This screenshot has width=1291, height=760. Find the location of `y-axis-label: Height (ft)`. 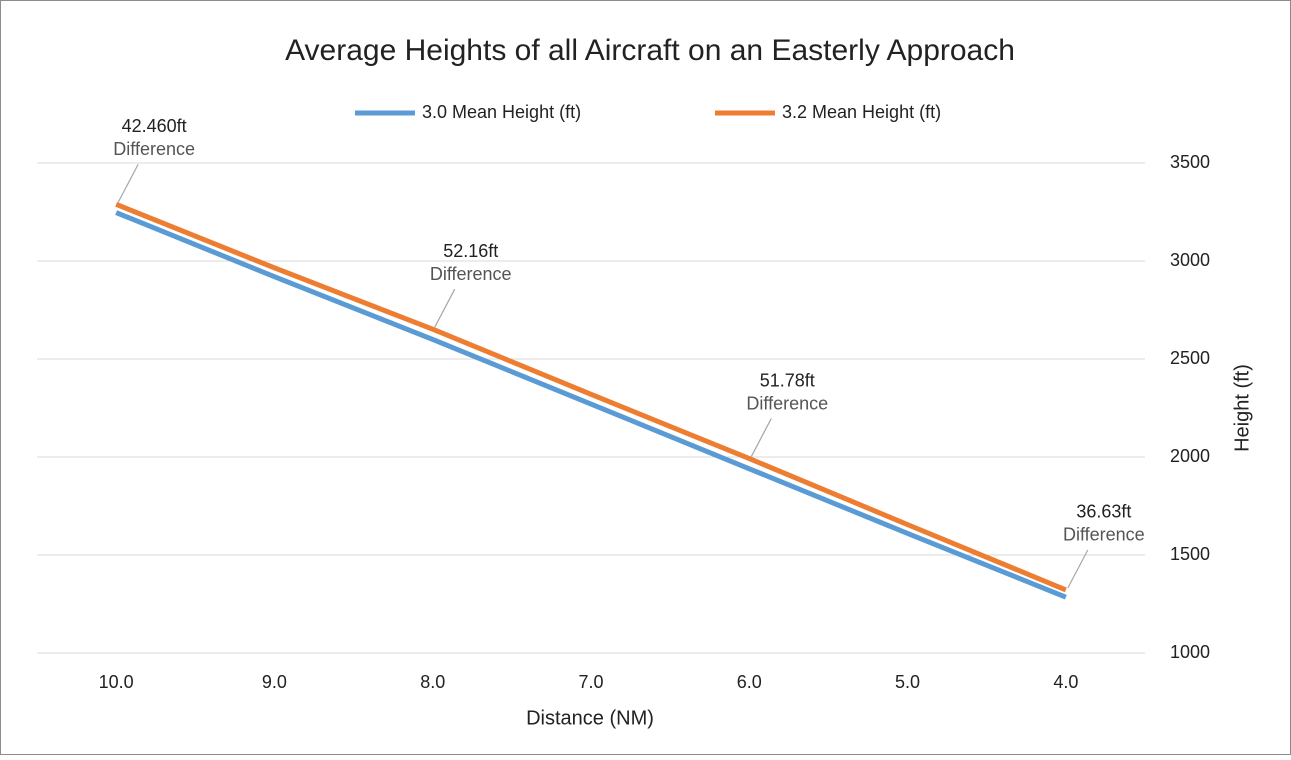

y-axis-label: Height (ft) is located at coordinates (1242, 408).